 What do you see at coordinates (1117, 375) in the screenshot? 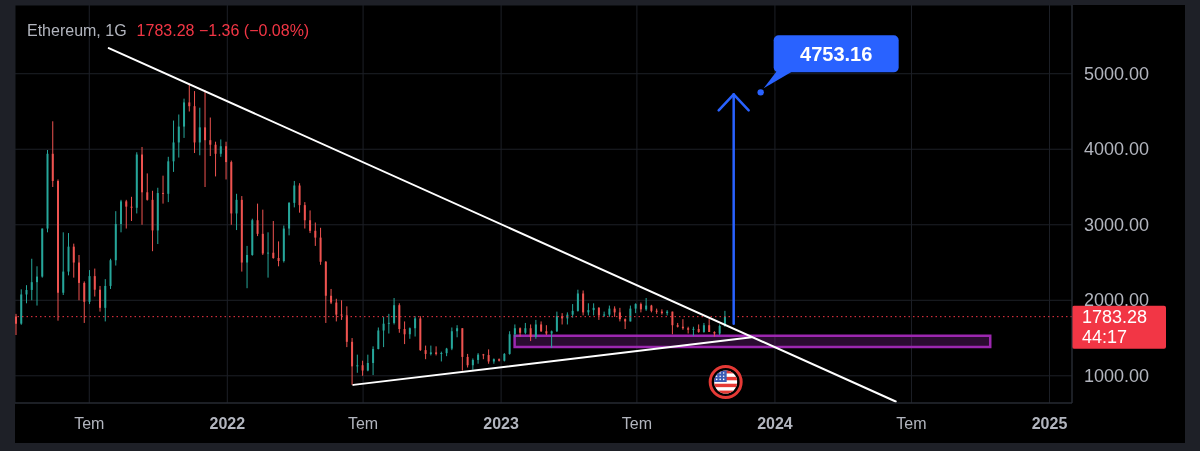
I see `y-tick-label: 1000.00` at bounding box center [1117, 375].